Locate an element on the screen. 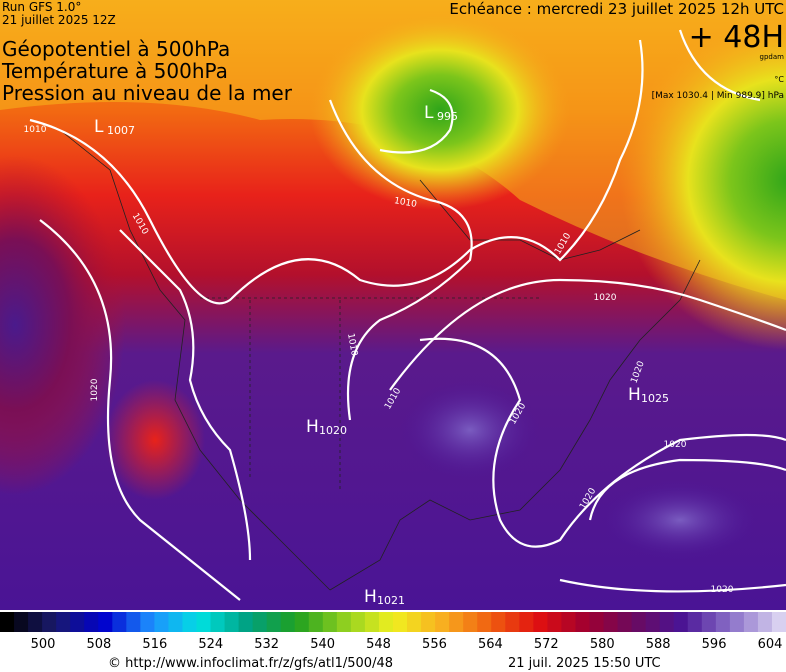 The height and width of the screenshot is (672, 786). lead-time: + 48H is located at coordinates (736, 37).